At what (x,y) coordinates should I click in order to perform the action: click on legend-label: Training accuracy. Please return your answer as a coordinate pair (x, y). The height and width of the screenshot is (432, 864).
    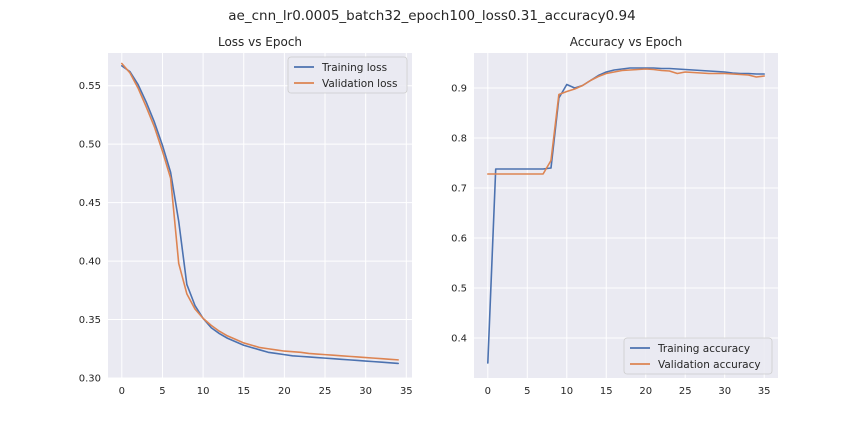
    Looking at the image, I should click on (703, 349).